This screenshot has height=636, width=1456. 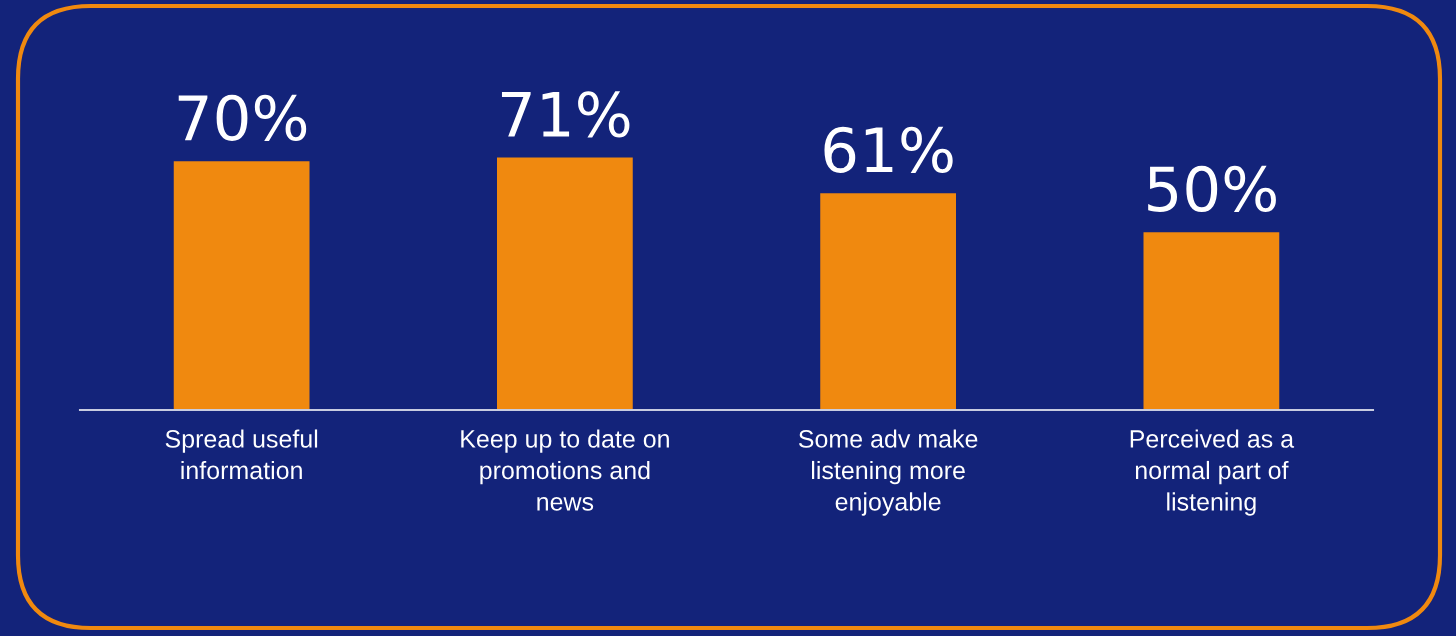 What do you see at coordinates (565, 470) in the screenshot?
I see `x-tick-label: Keep up to date on promotions and news` at bounding box center [565, 470].